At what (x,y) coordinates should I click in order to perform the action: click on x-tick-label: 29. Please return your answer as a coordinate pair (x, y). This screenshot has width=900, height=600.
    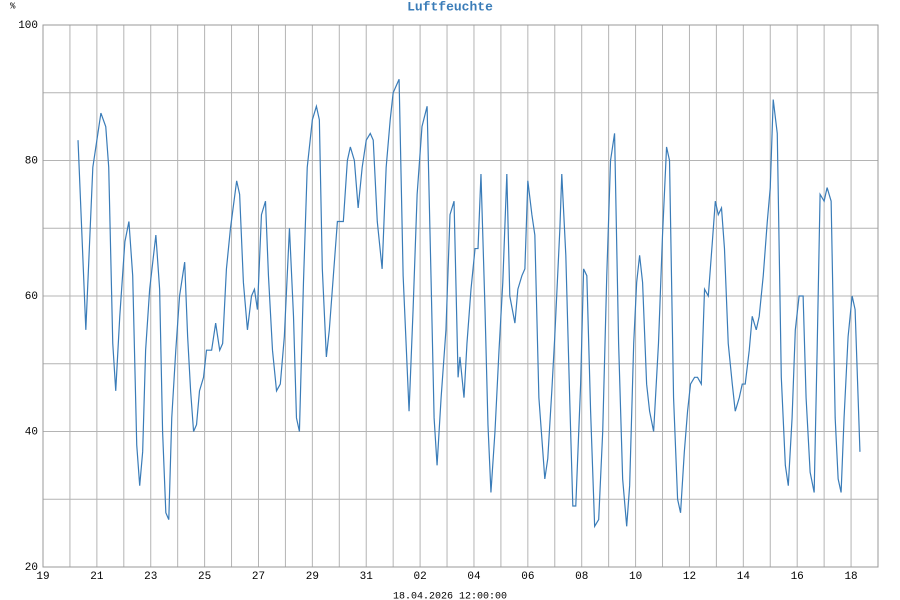
    Looking at the image, I should click on (312, 577).